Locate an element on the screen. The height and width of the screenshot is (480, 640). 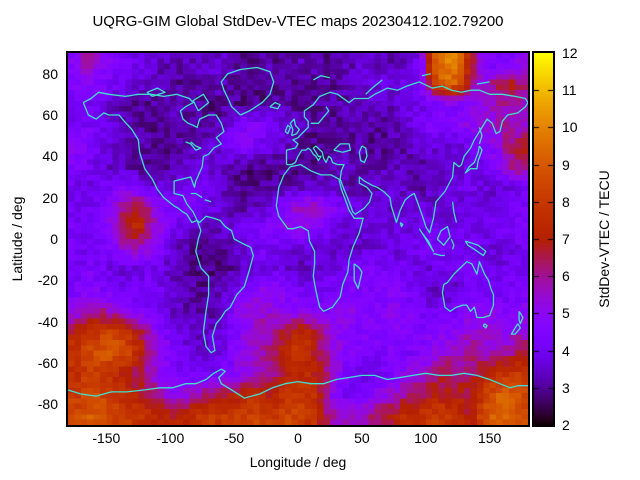
y-tick-label: 0 is located at coordinates (54, 239).